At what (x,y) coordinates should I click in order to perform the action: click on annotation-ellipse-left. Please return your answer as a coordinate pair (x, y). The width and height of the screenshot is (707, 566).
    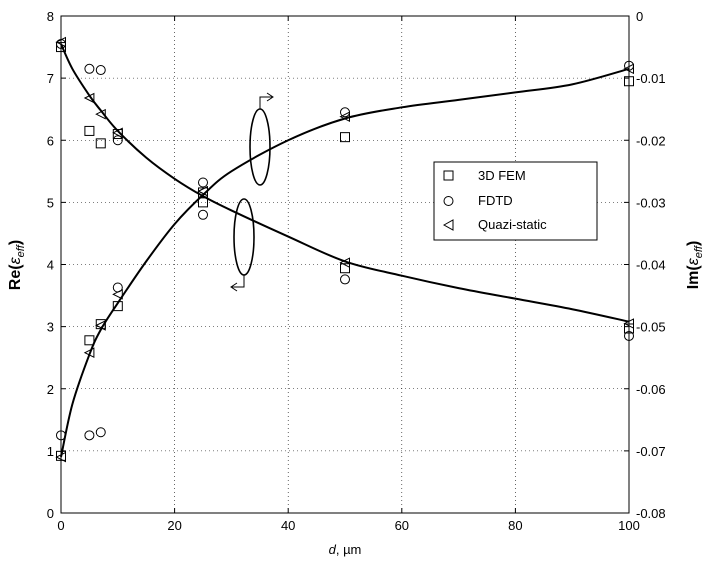
    Looking at the image, I should click on (244, 237).